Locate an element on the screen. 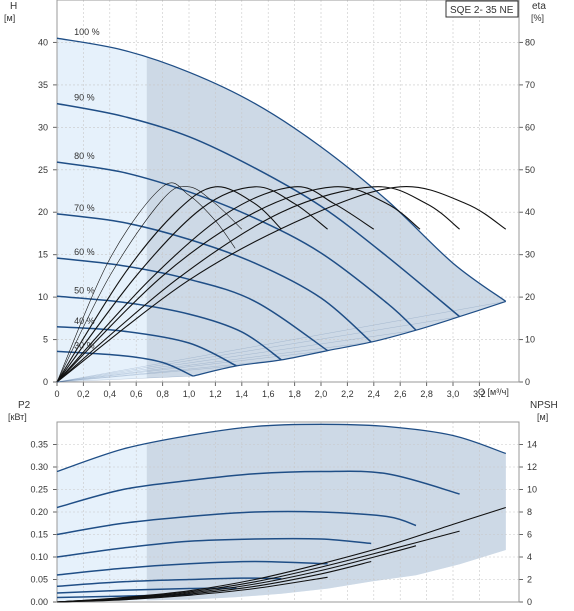 This screenshot has width=574, height=611. head-max-flow-edge is located at coordinates (349, 338).